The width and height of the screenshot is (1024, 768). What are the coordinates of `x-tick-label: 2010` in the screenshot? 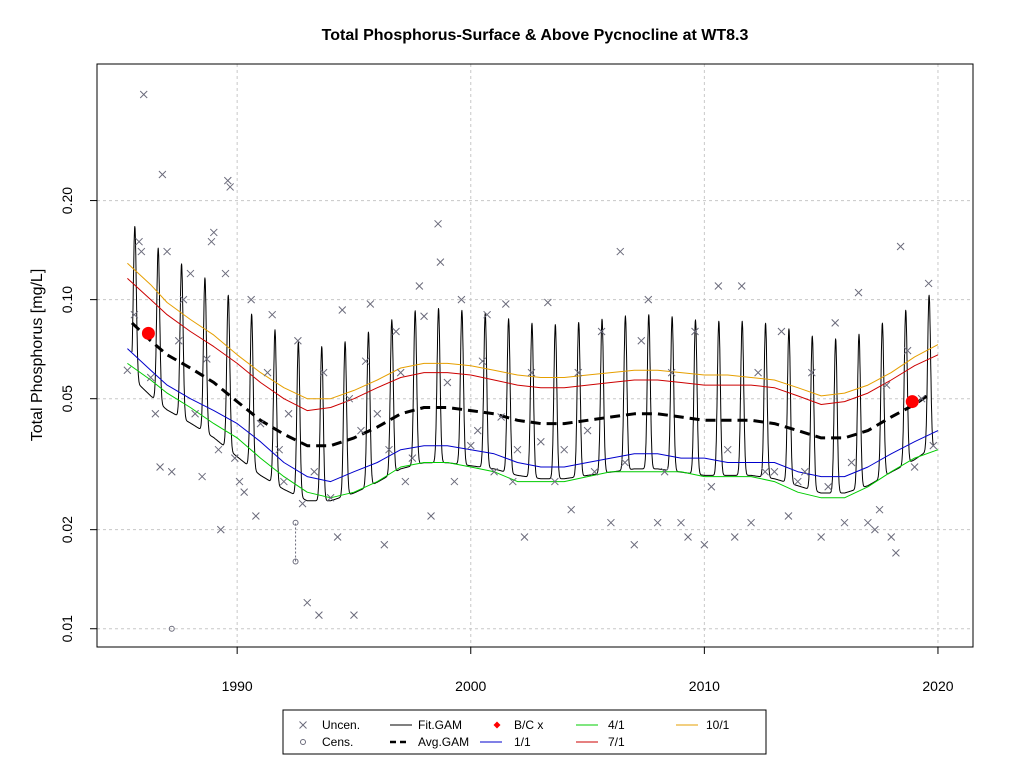 It's located at (704, 686).